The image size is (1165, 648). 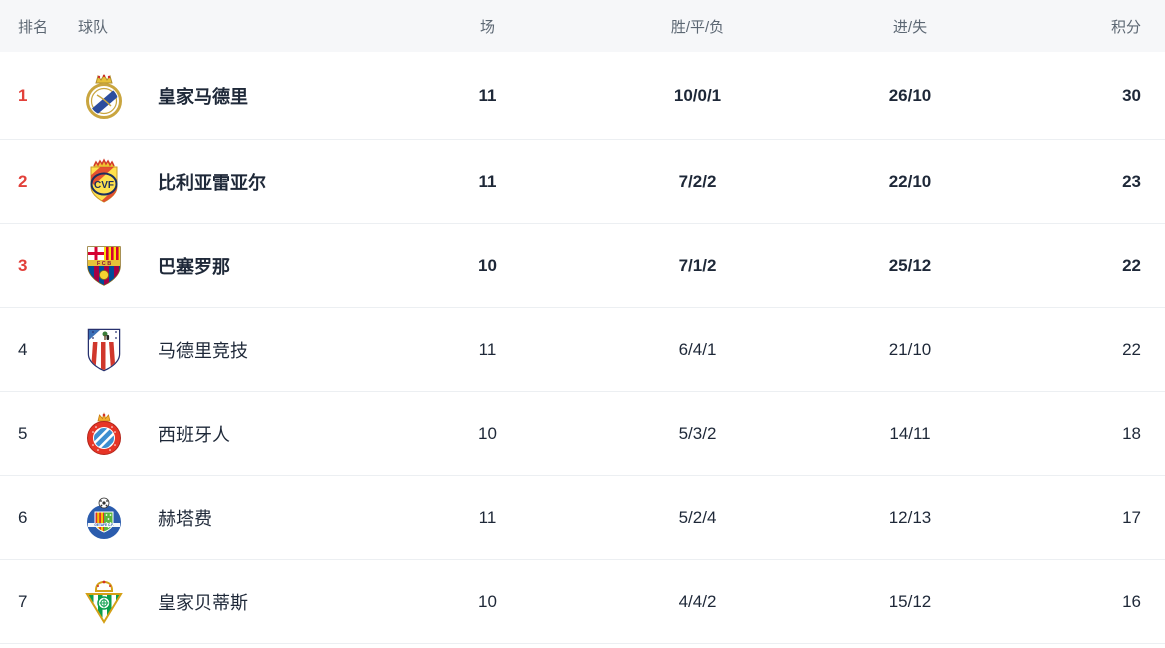 I want to click on rank-cell: 3, so click(x=23, y=265).